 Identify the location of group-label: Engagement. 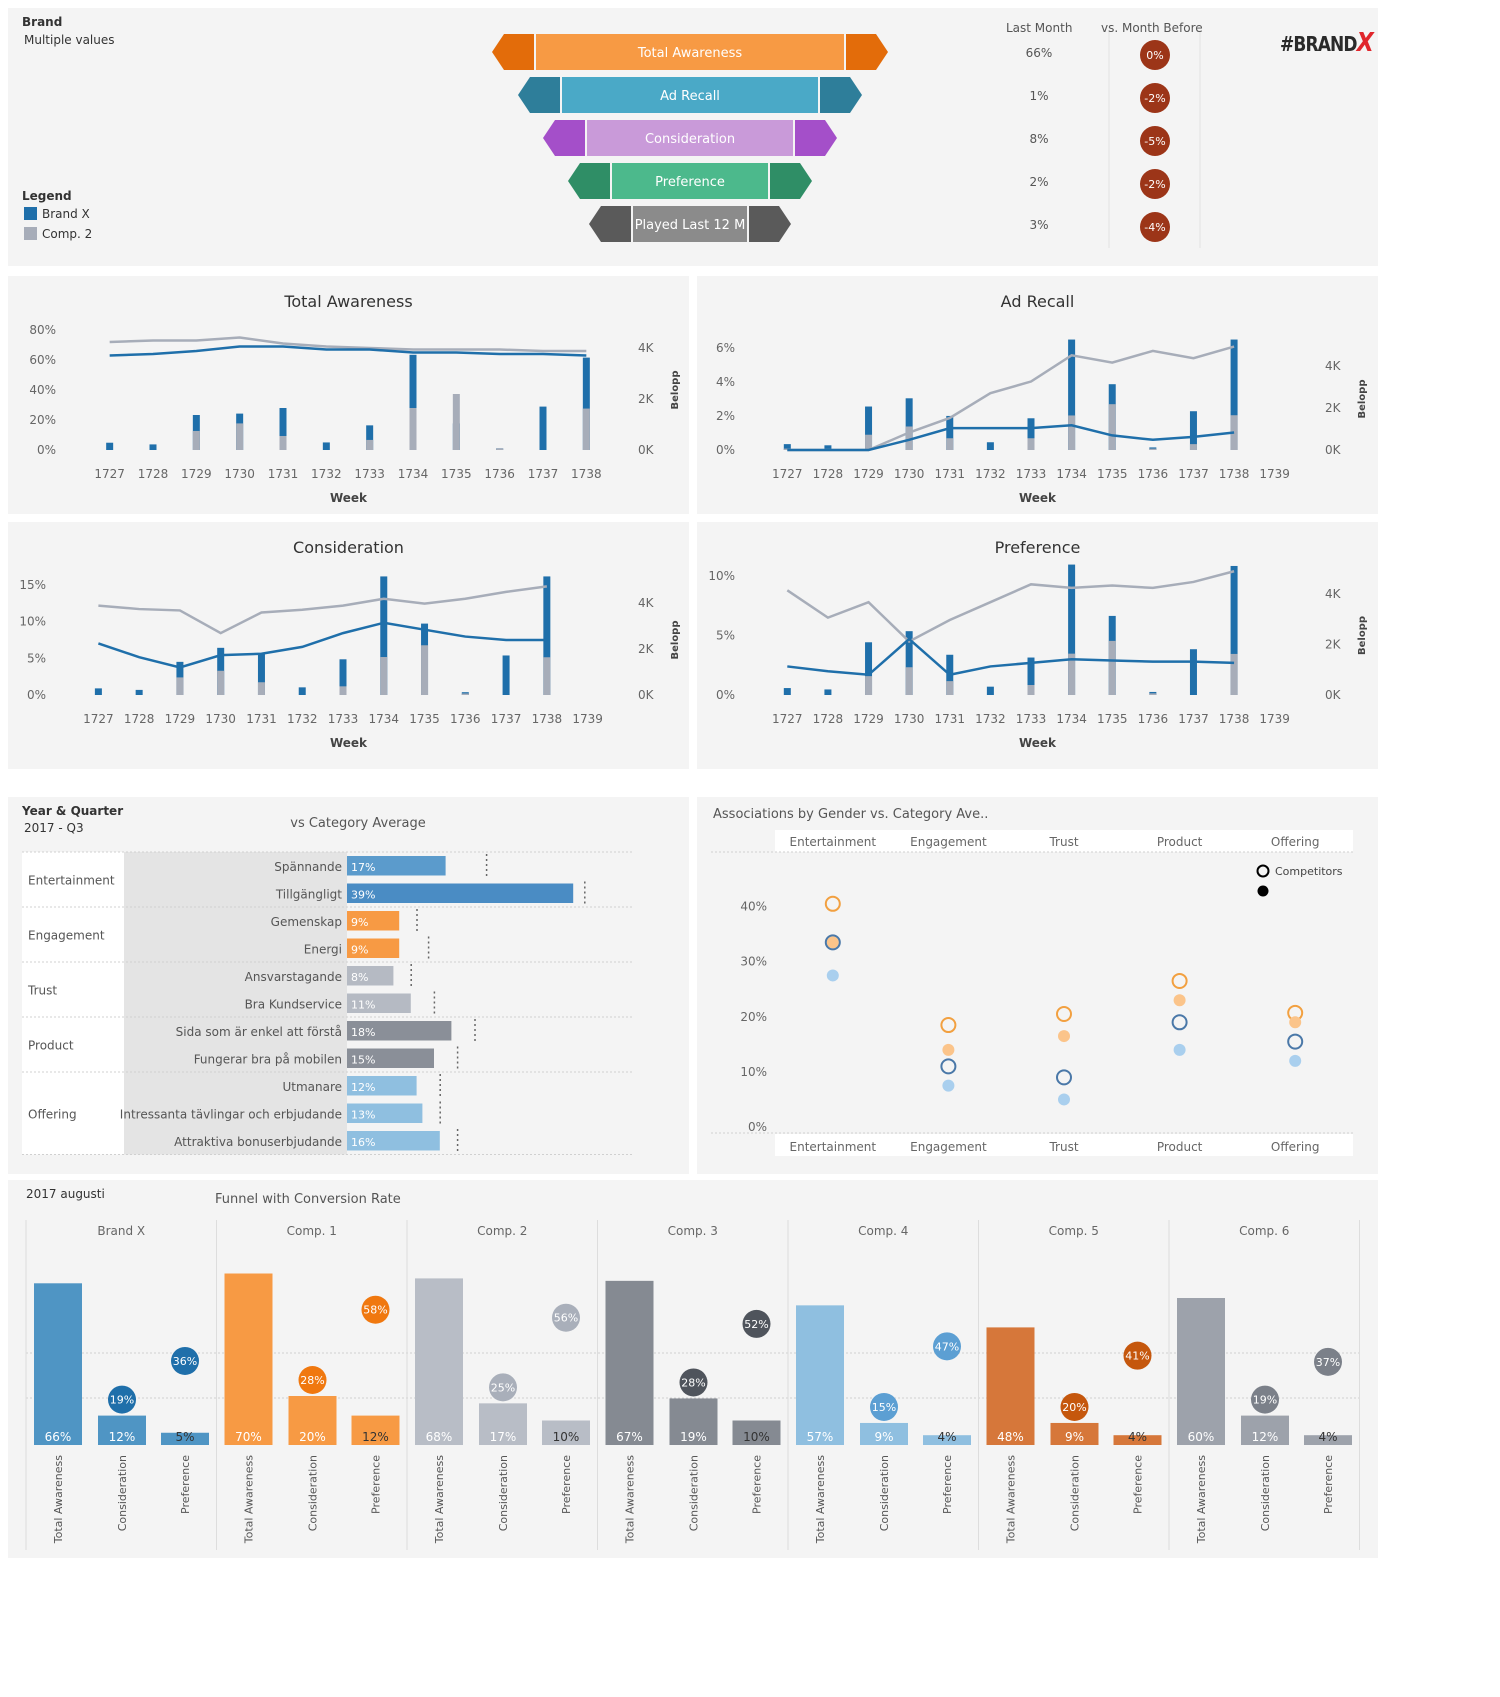
(66, 936).